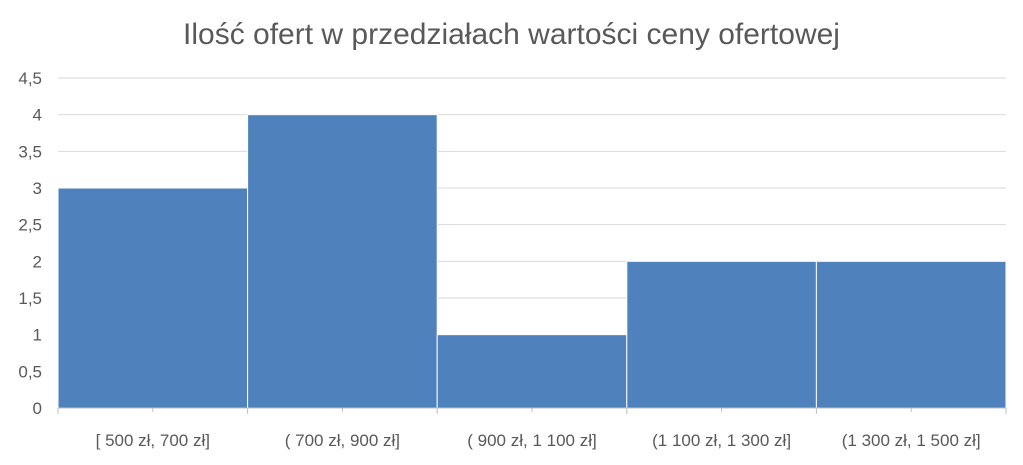 The width and height of the screenshot is (1023, 465). What do you see at coordinates (30, 151) in the screenshot?
I see `y-tick-label: 3,5` at bounding box center [30, 151].